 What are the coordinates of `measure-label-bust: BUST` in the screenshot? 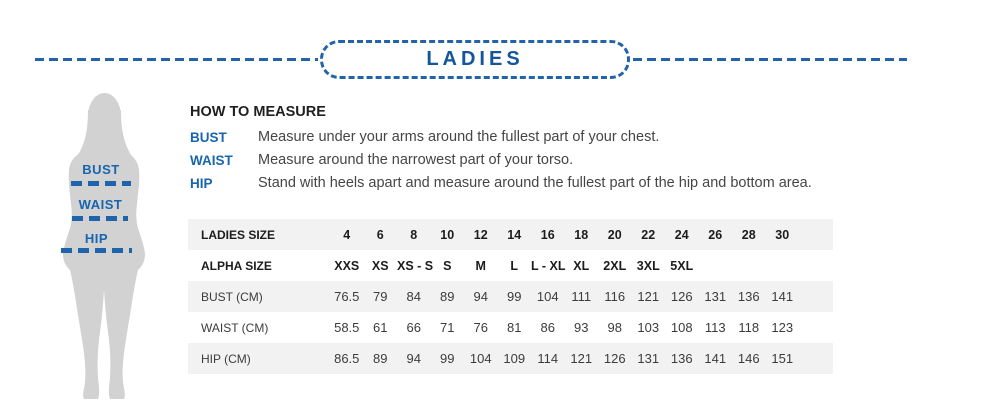 It's located at (208, 137).